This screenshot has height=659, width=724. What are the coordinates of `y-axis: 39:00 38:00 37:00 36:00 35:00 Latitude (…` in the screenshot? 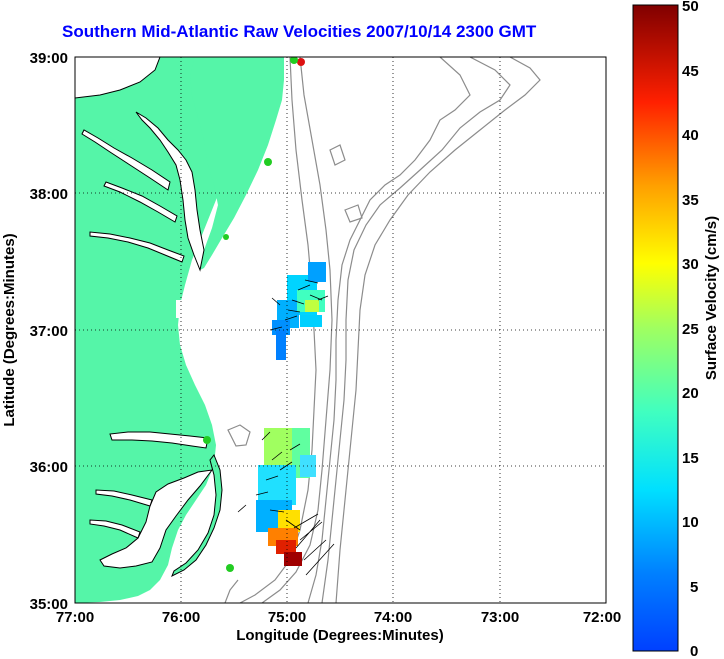 It's located at (34, 331).